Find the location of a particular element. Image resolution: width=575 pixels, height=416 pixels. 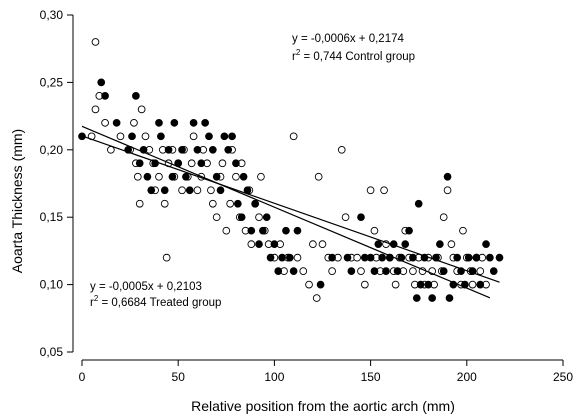

x-tick-label-0: 0 is located at coordinates (82, 377).